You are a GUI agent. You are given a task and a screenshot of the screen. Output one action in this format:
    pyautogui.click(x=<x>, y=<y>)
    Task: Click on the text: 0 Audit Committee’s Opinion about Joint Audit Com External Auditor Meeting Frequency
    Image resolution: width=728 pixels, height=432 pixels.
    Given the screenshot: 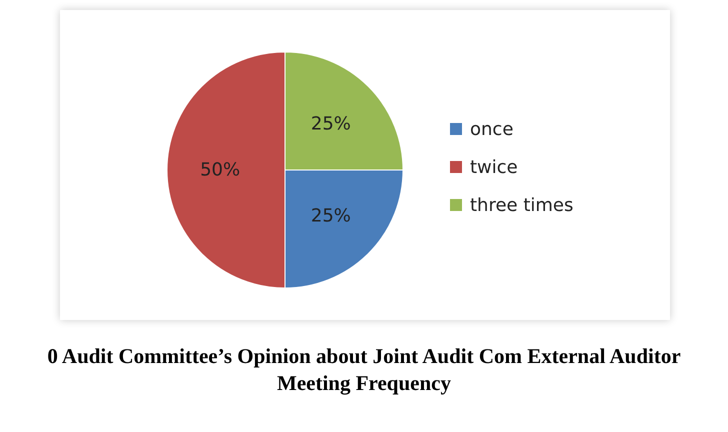 What is the action you would take?
    pyautogui.click(x=364, y=370)
    